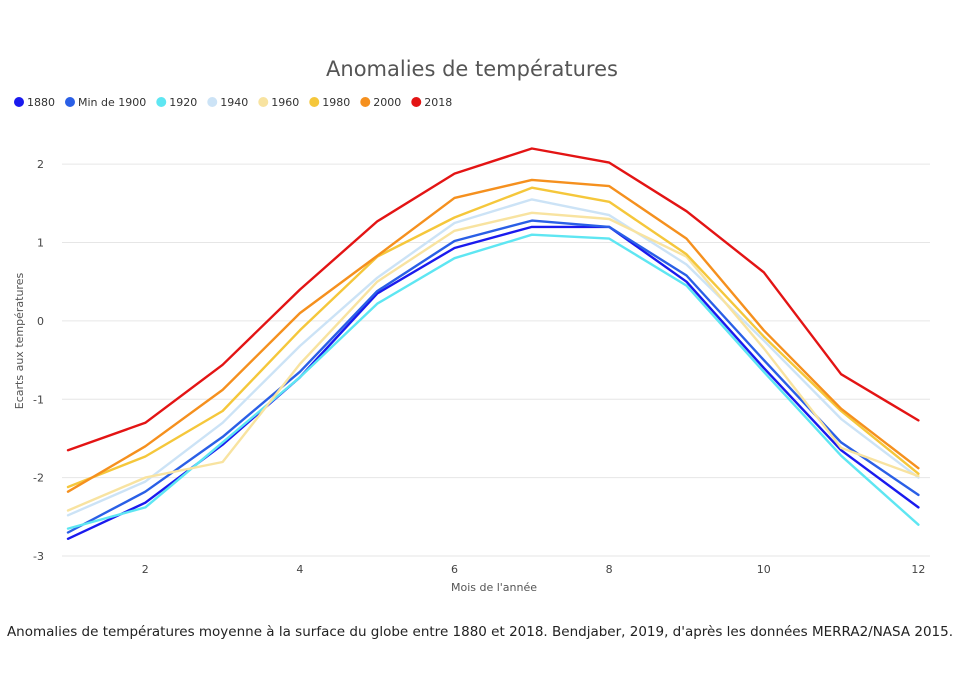 This screenshot has width=960, height=676. Describe the element at coordinates (38, 478) in the screenshot. I see `y-tick-label: -2` at that location.